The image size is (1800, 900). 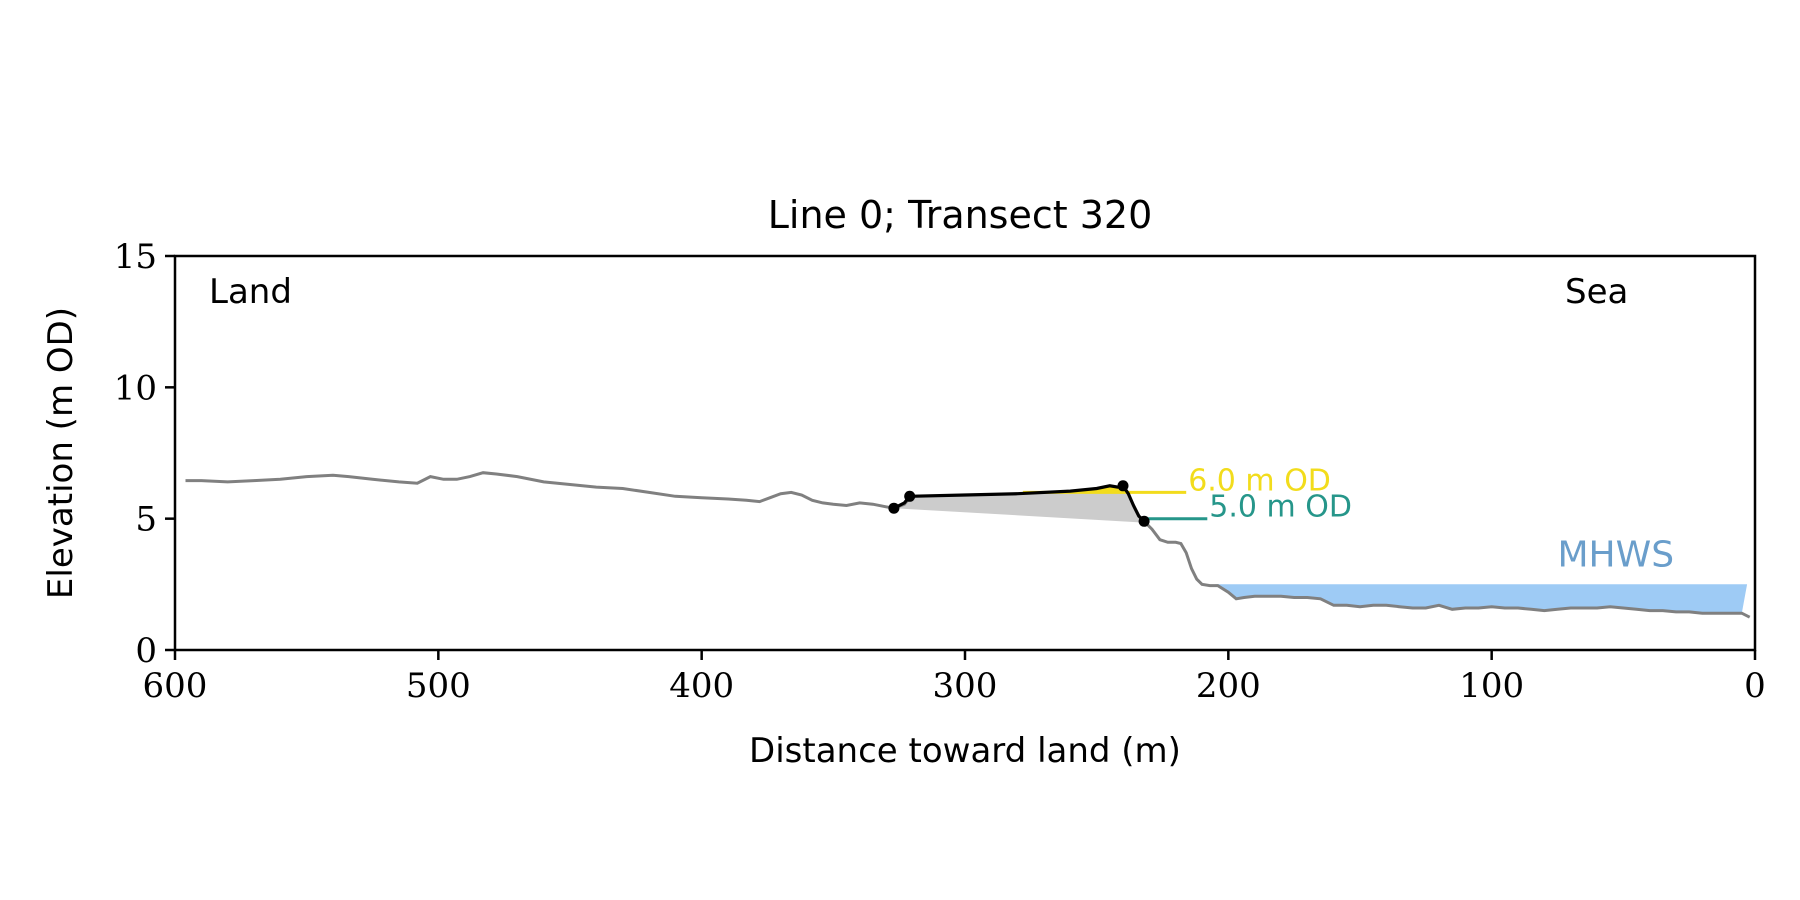 What do you see at coordinates (61, 453) in the screenshot?
I see `y-axis-label: Elevation (m OD)` at bounding box center [61, 453].